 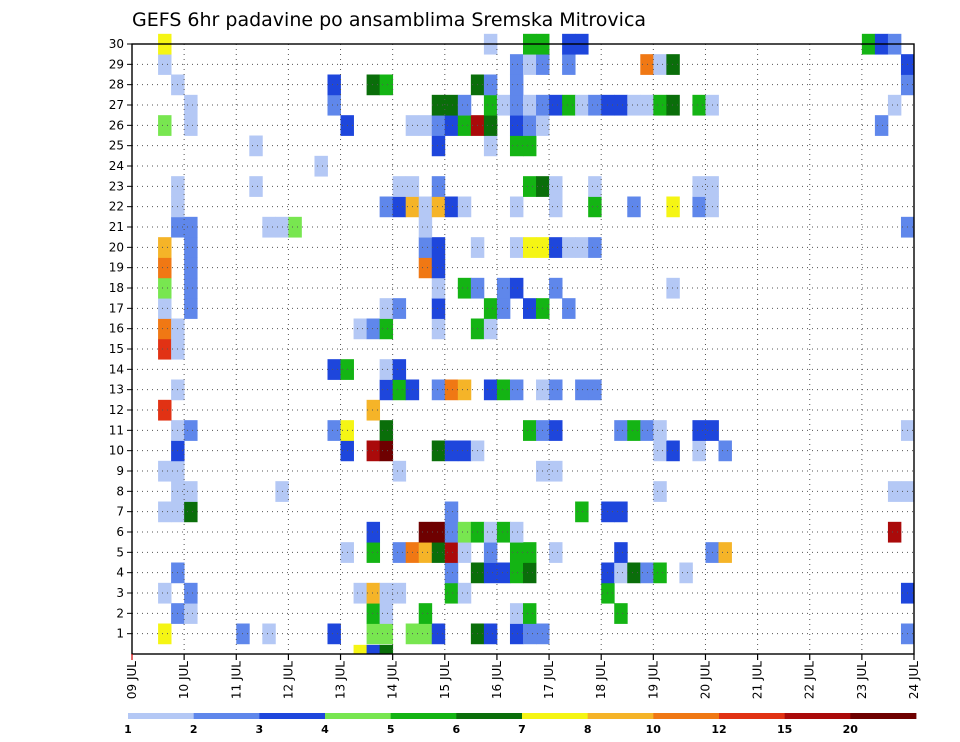 I want to click on x-tick-label-0: 09 JUL, so click(x=132, y=680).